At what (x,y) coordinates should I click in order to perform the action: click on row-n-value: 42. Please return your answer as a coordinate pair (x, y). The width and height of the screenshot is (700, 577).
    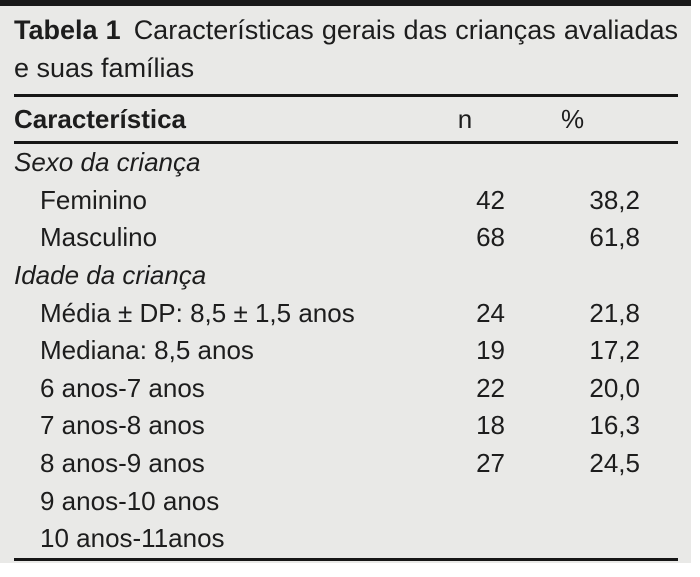
    Looking at the image, I should click on (490, 199).